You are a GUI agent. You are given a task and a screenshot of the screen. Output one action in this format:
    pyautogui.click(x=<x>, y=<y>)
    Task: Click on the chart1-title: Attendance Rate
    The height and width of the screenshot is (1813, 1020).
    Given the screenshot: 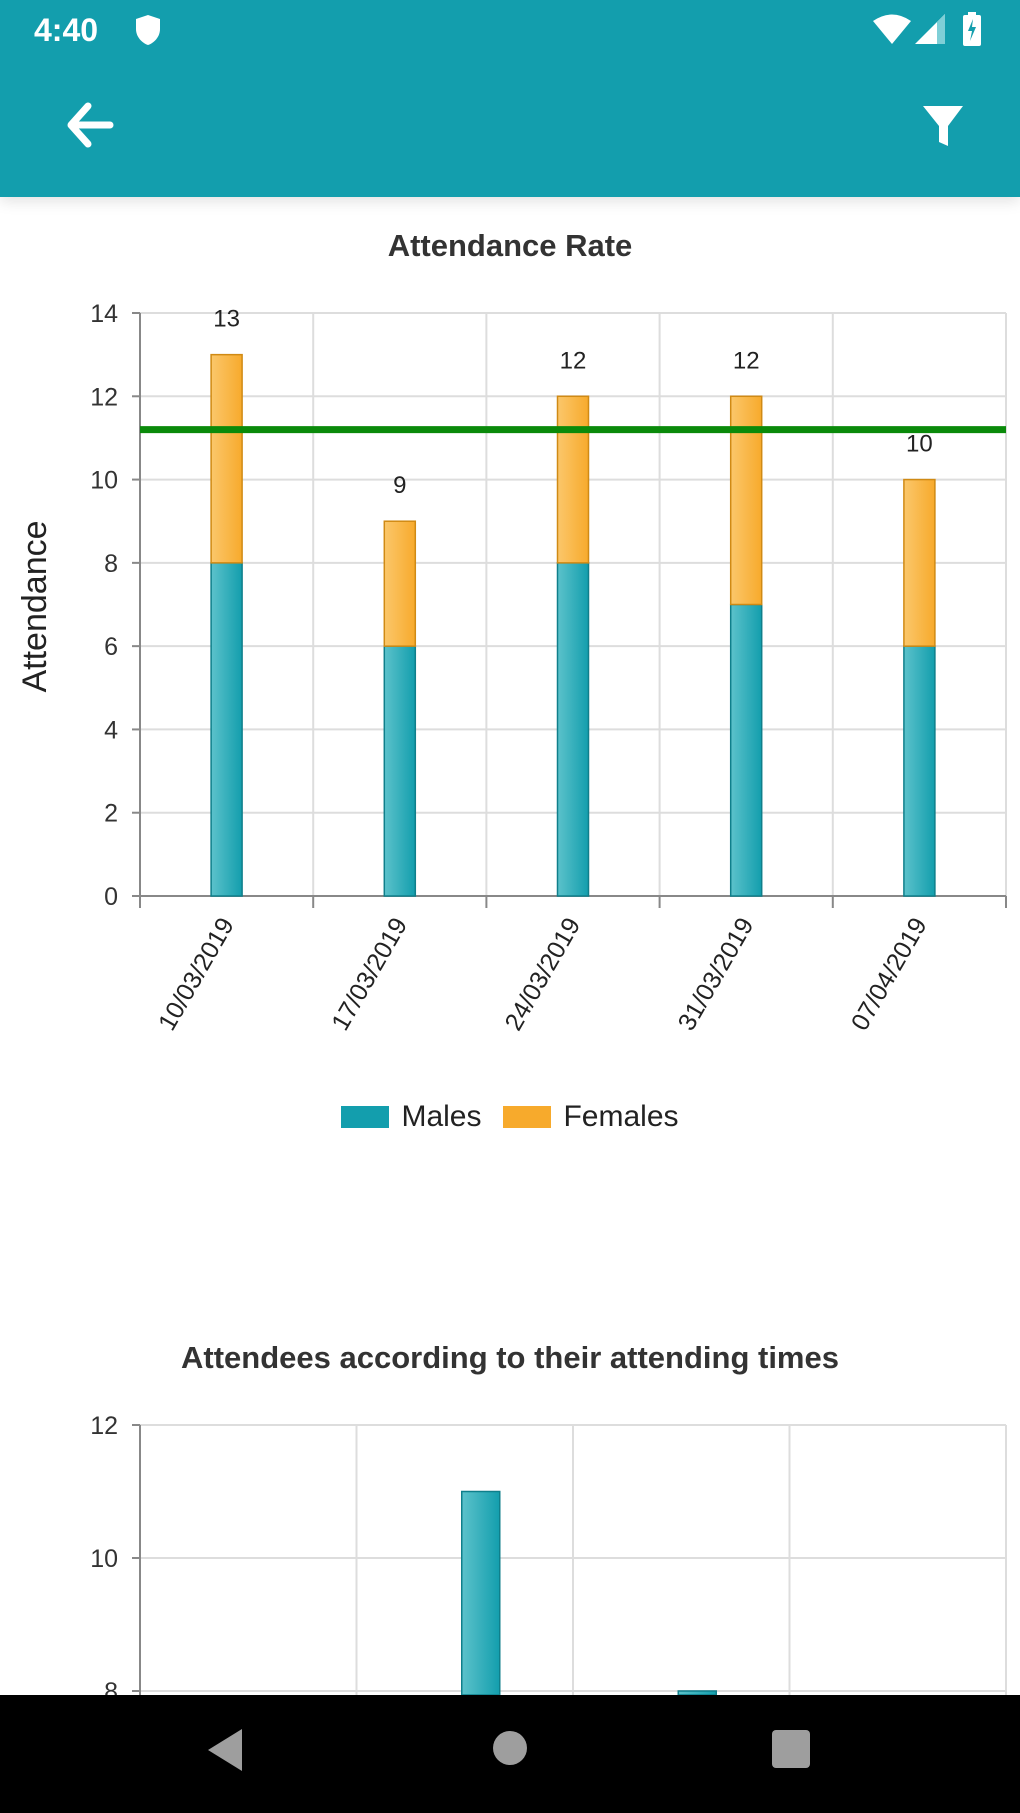 What is the action you would take?
    pyautogui.click(x=510, y=245)
    